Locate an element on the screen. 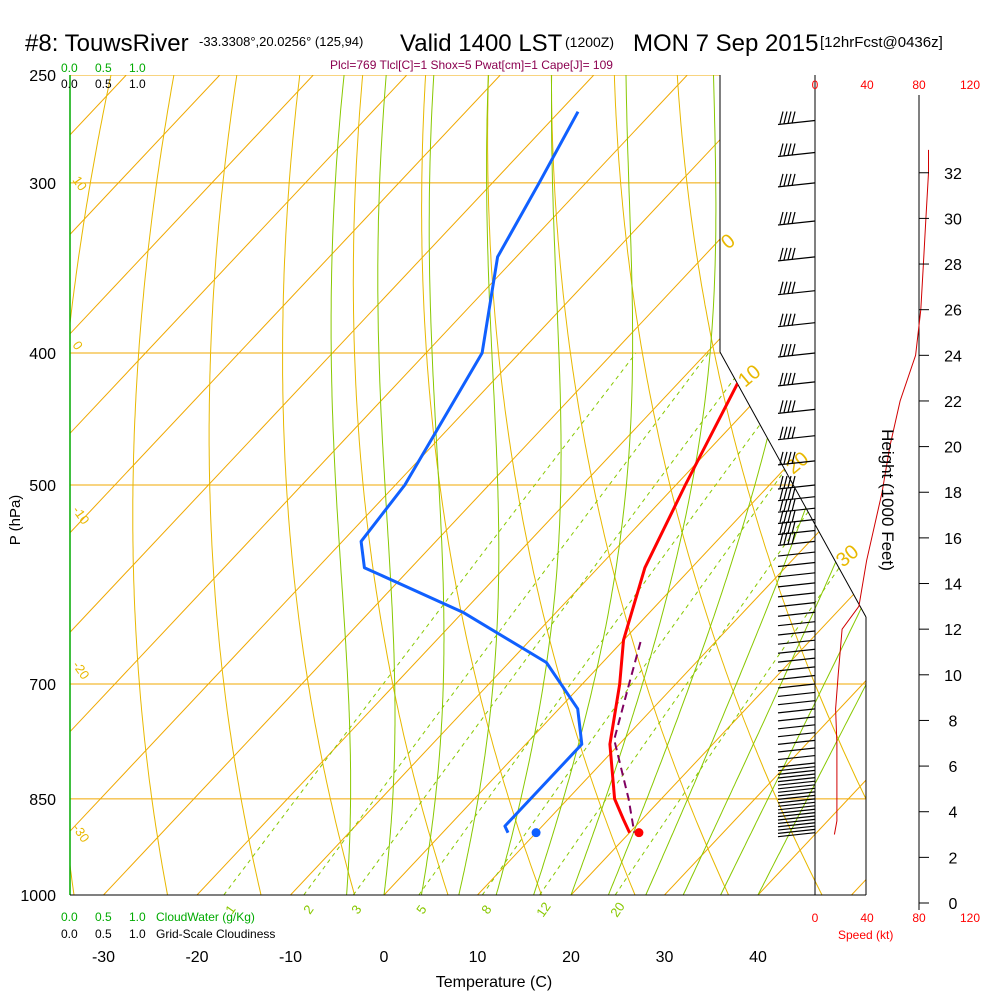 This screenshot has height=1000, width=1000. speed-tick-bottom: 40 is located at coordinates (867, 918).